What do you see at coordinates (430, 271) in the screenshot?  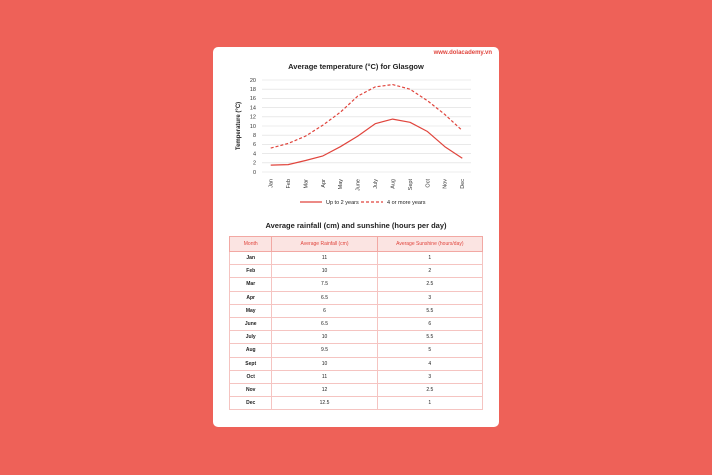 I see `table-cell-sunshine: 2` at bounding box center [430, 271].